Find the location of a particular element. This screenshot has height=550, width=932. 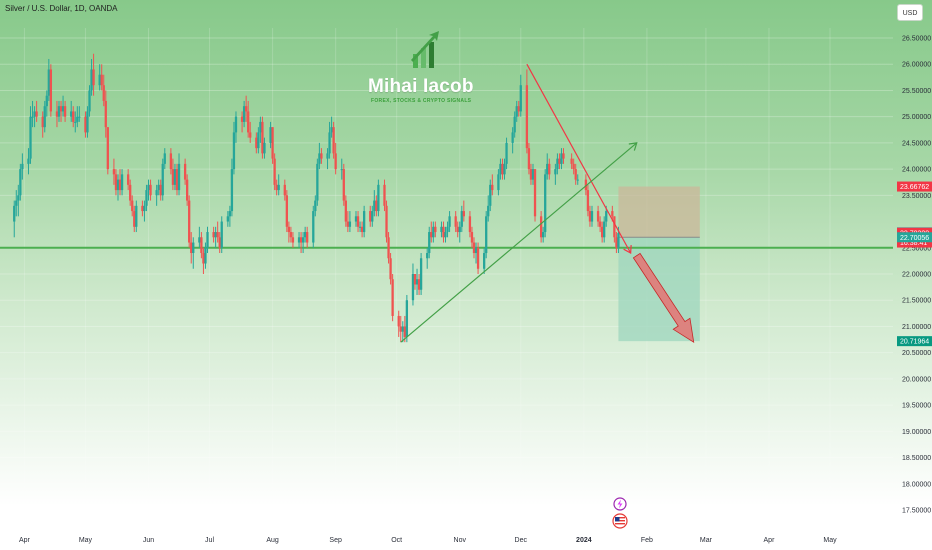

watermark-tagline: FOREX, STOCKS & CRYPTO SIGNALS is located at coordinates (421, 101).